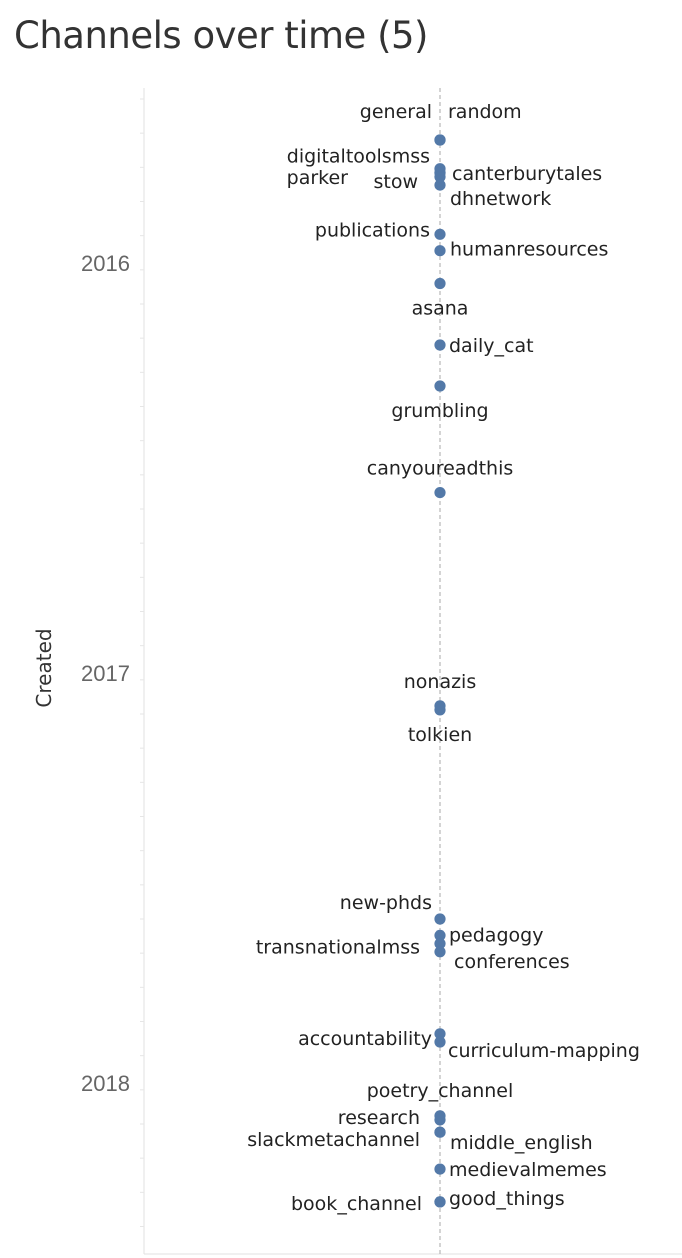 Image resolution: width=682 pixels, height=1258 pixels. What do you see at coordinates (491, 346) in the screenshot?
I see `data-label: daily_cat` at bounding box center [491, 346].